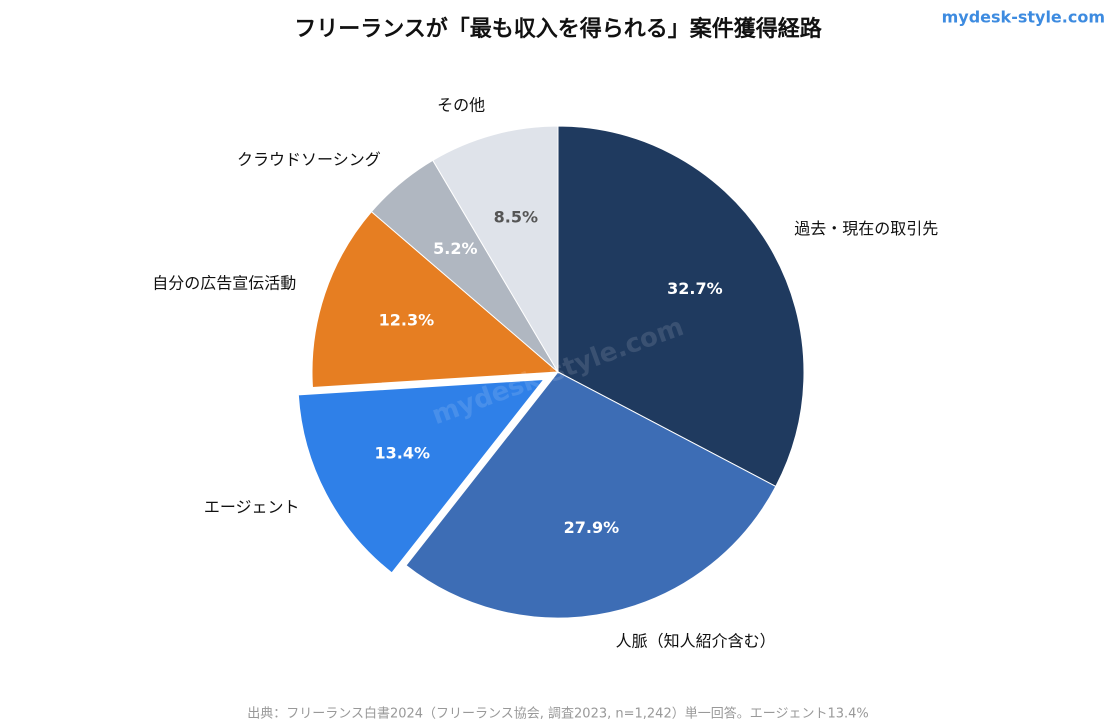  I want to click on value-label: 13.4%, so click(403, 452).